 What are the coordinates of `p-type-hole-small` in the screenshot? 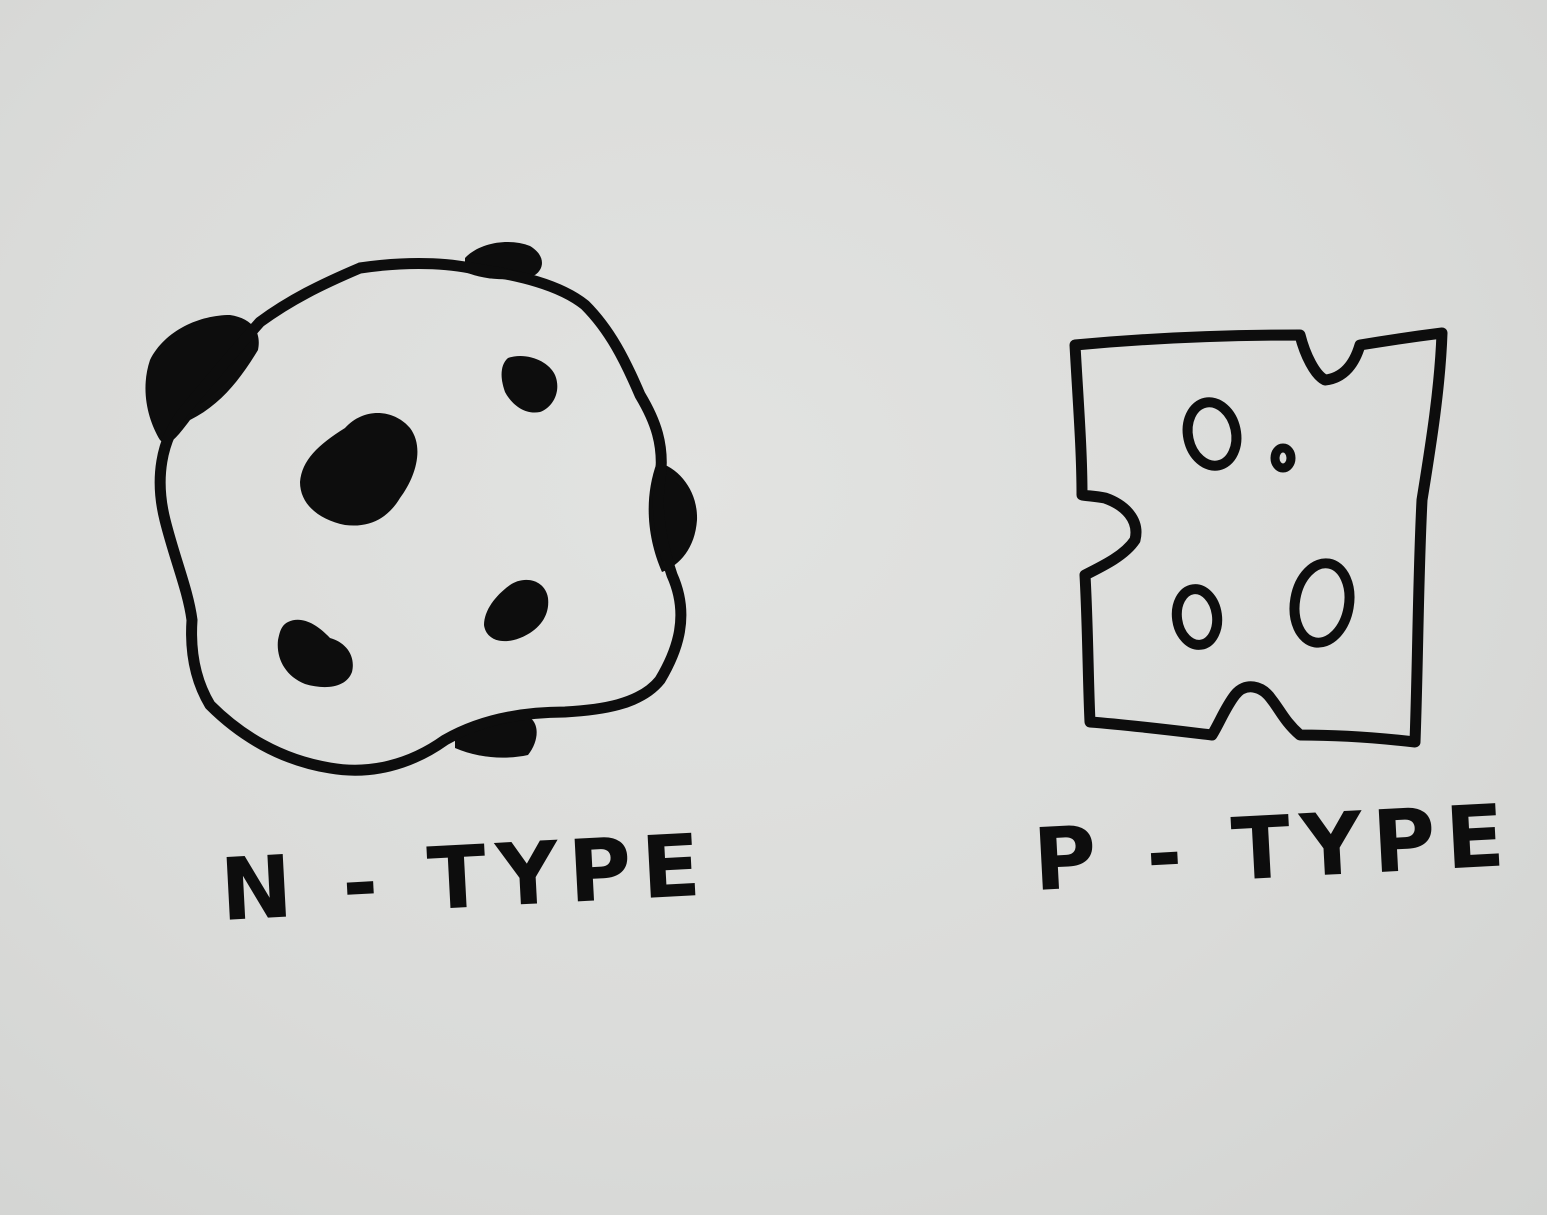 It's located at (1283, 458).